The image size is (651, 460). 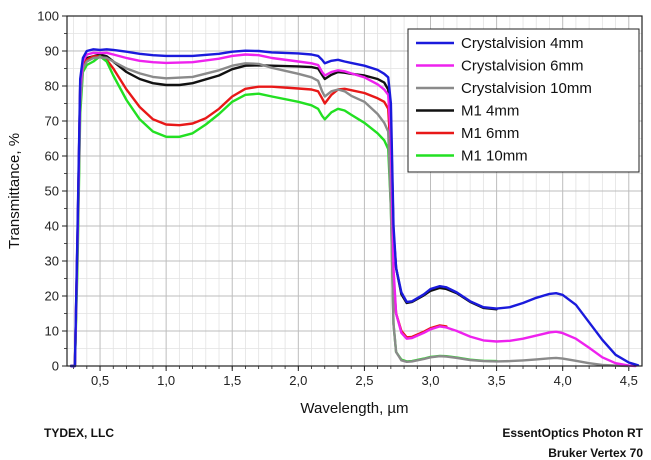 What do you see at coordinates (52, 156) in the screenshot?
I see `y-tick-label: 60` at bounding box center [52, 156].